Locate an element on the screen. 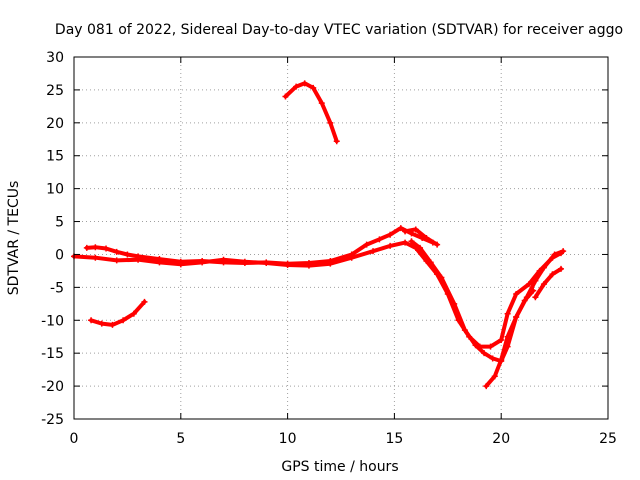 The height and width of the screenshot is (480, 640). y-tick-label: 25 is located at coordinates (55, 91).